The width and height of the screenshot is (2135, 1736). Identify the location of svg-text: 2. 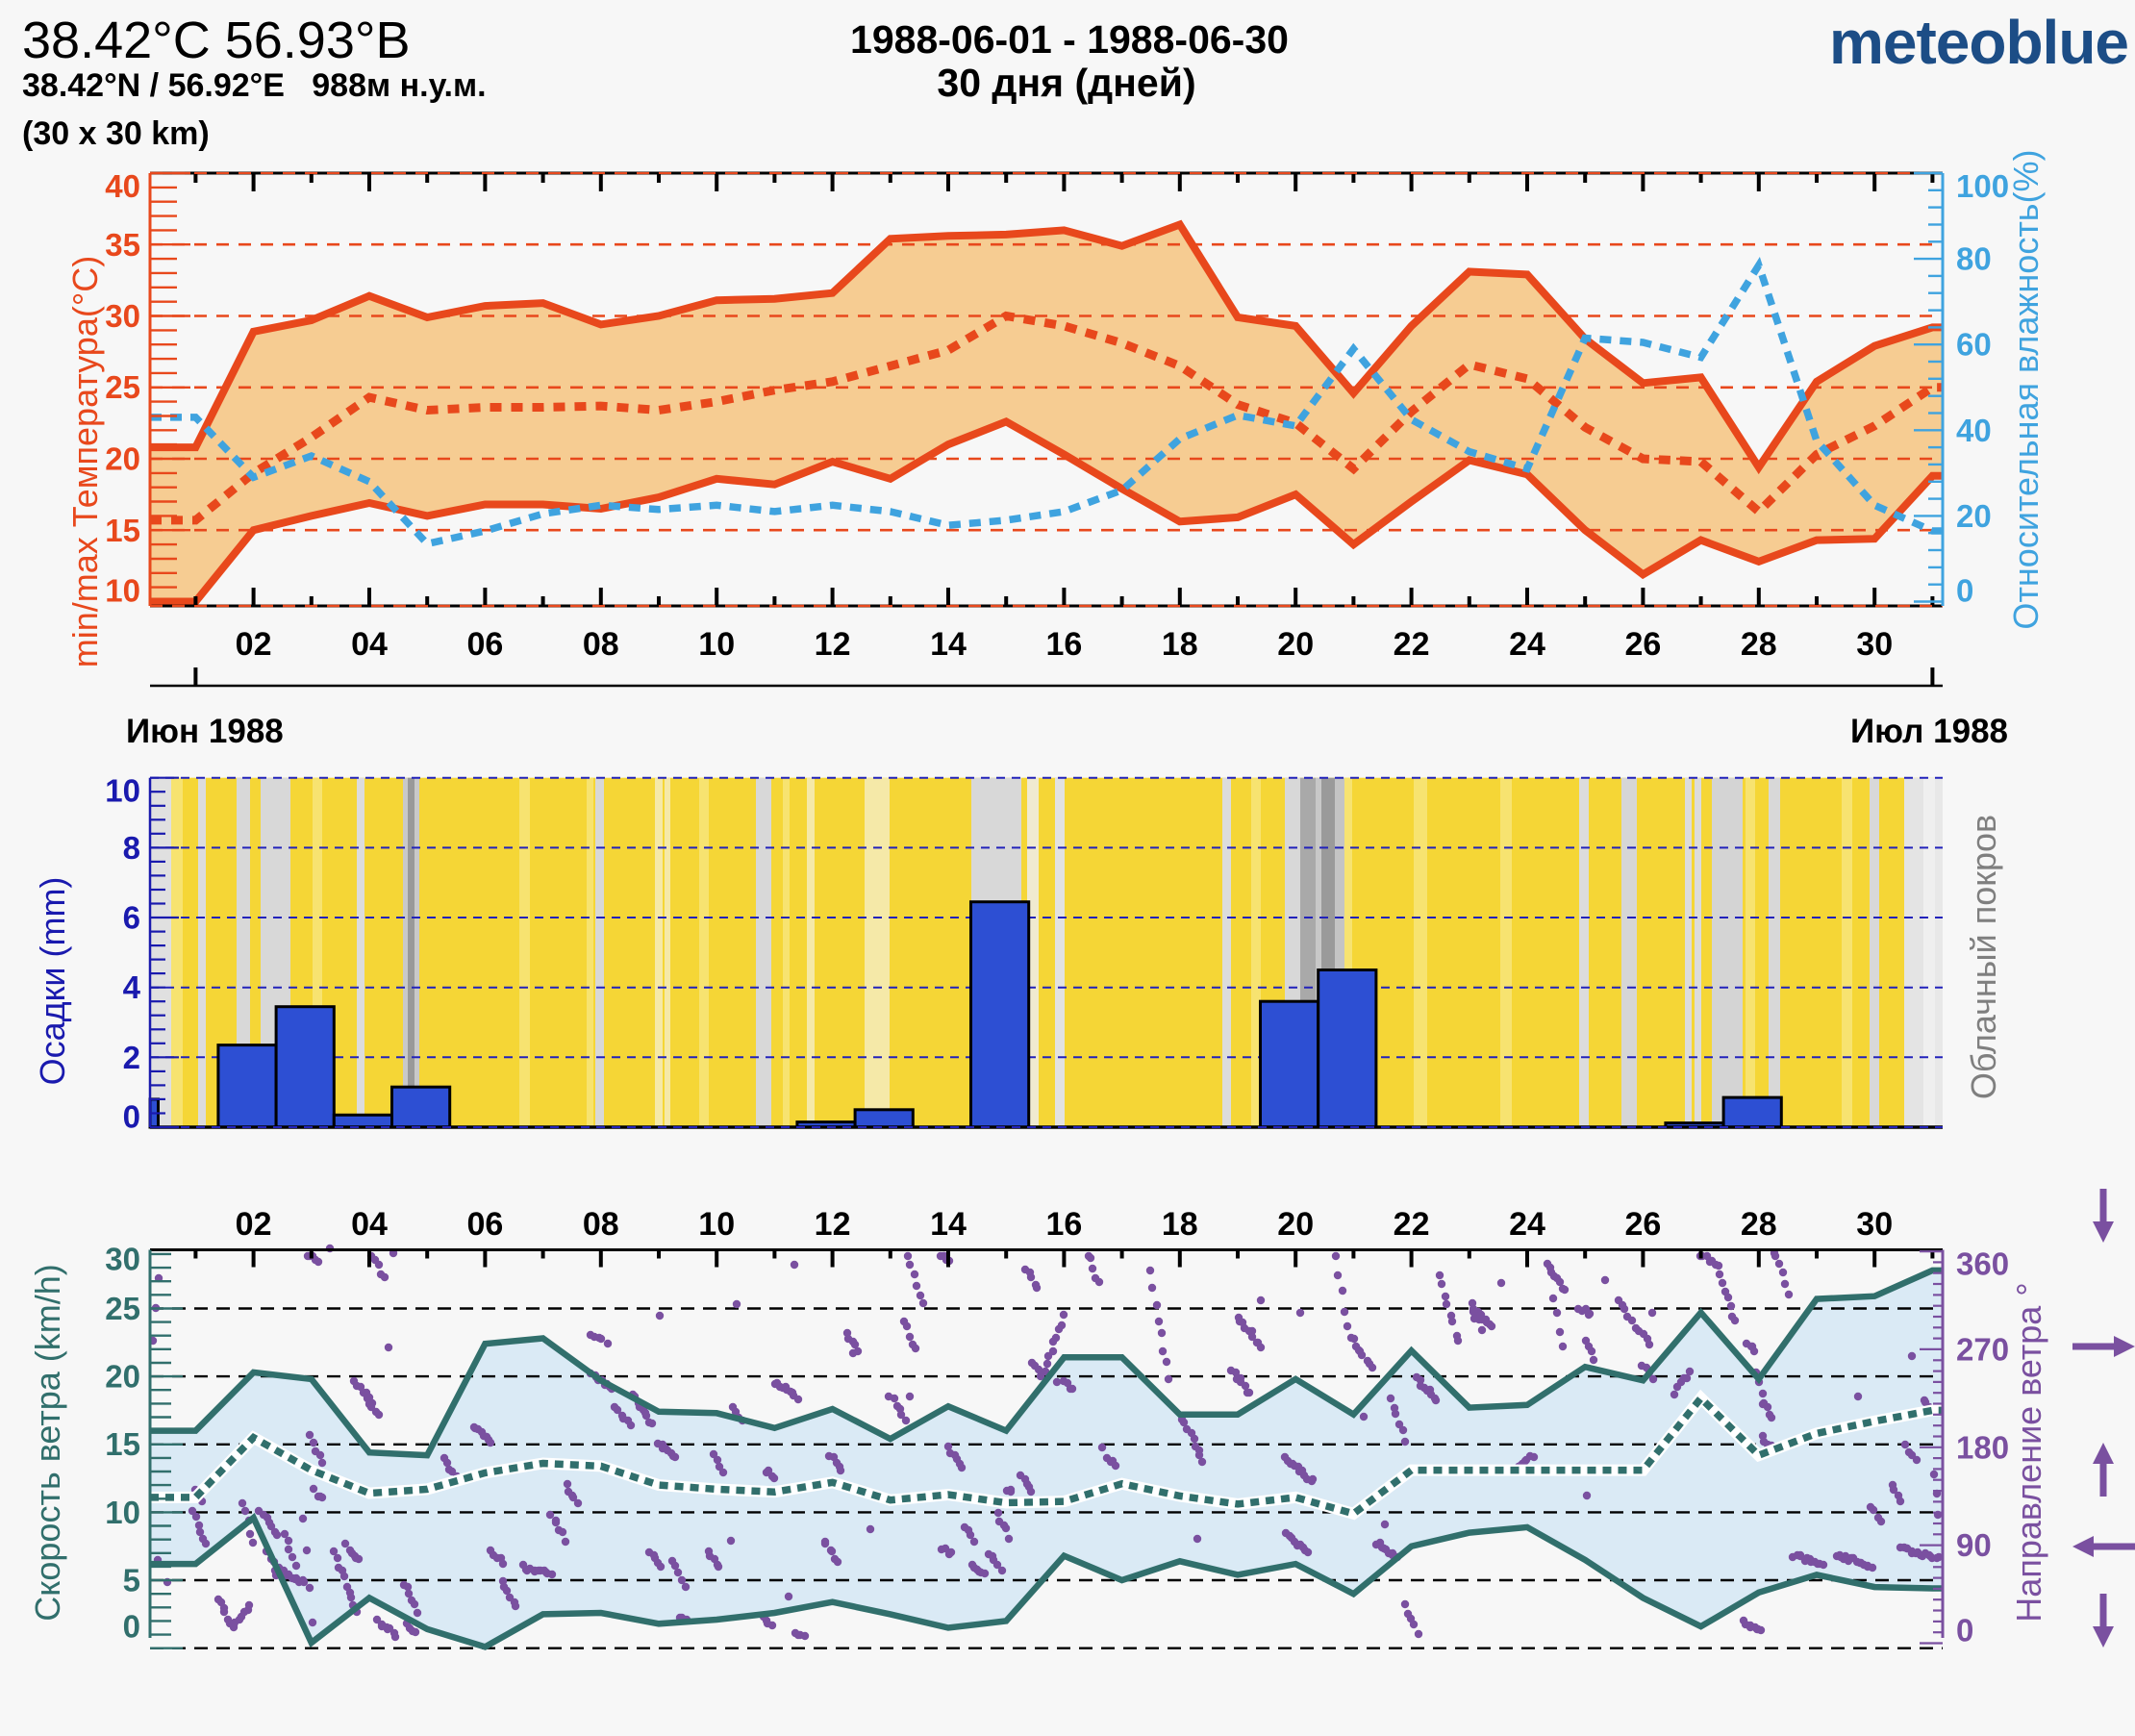
(131, 1057).